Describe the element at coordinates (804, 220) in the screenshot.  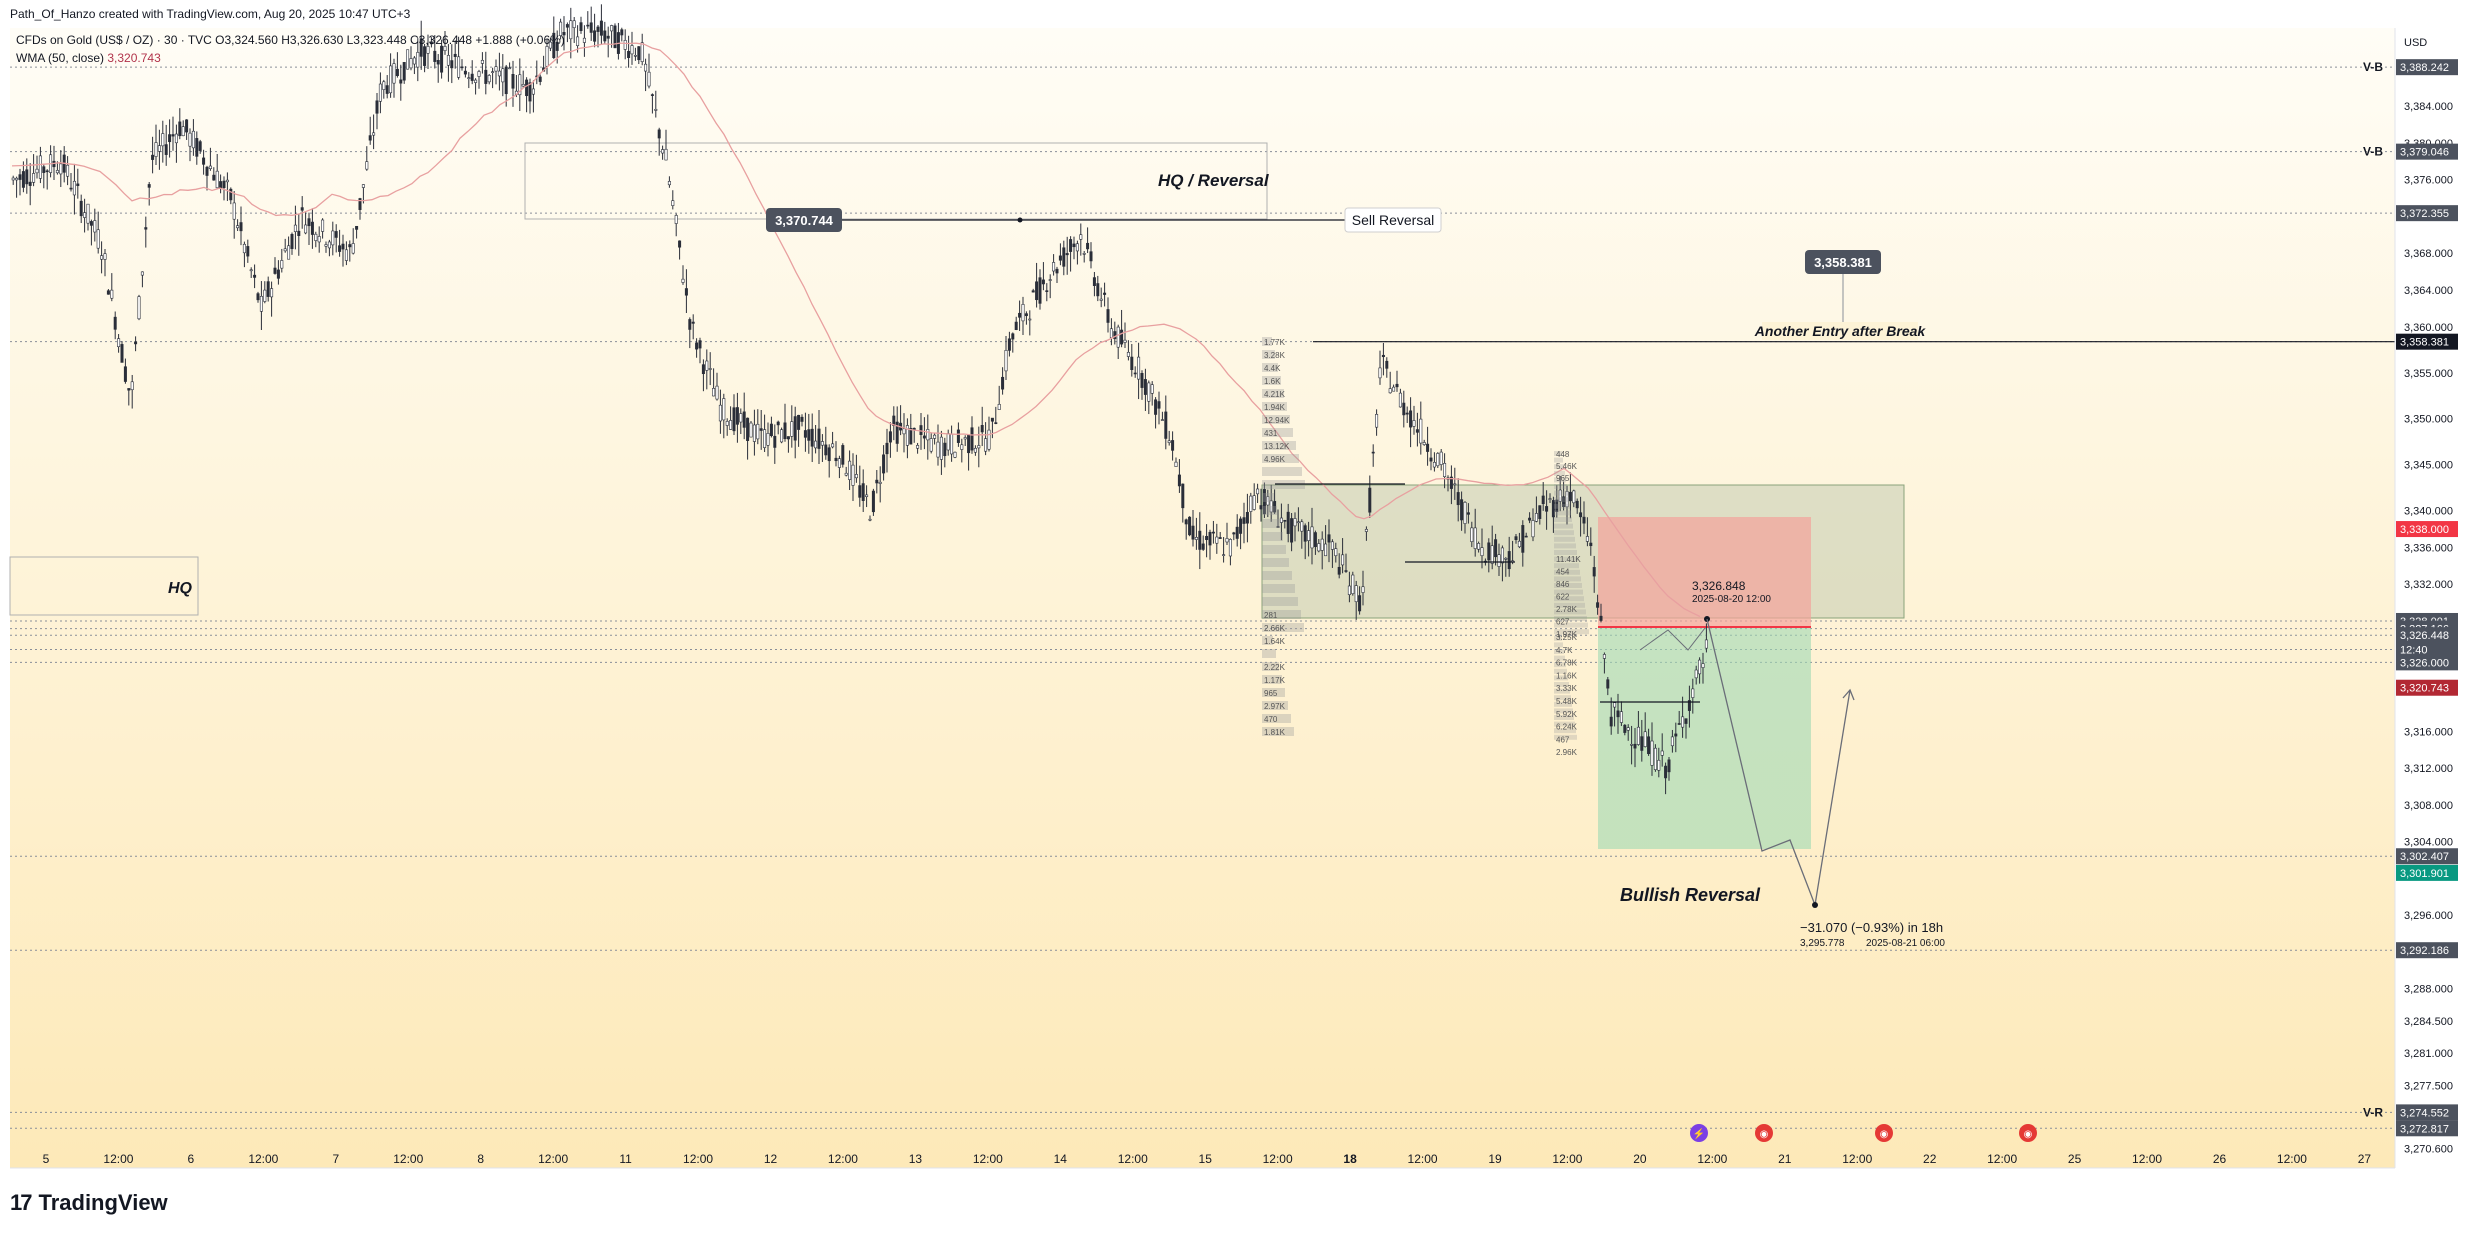
I see `sell-price-tag` at that location.